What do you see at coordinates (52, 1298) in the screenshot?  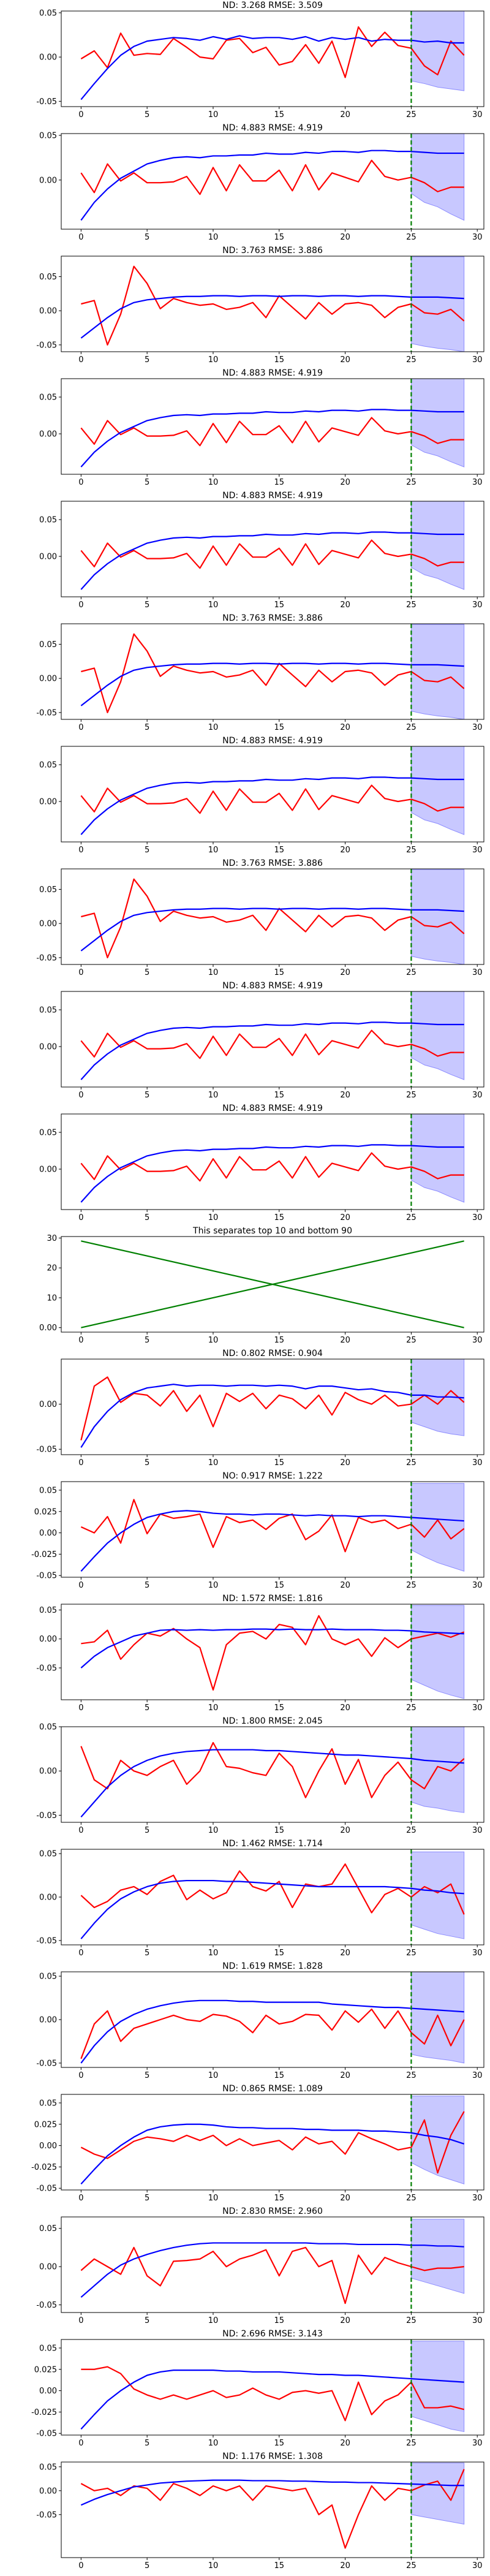 I see `y-tick-label: 10` at bounding box center [52, 1298].